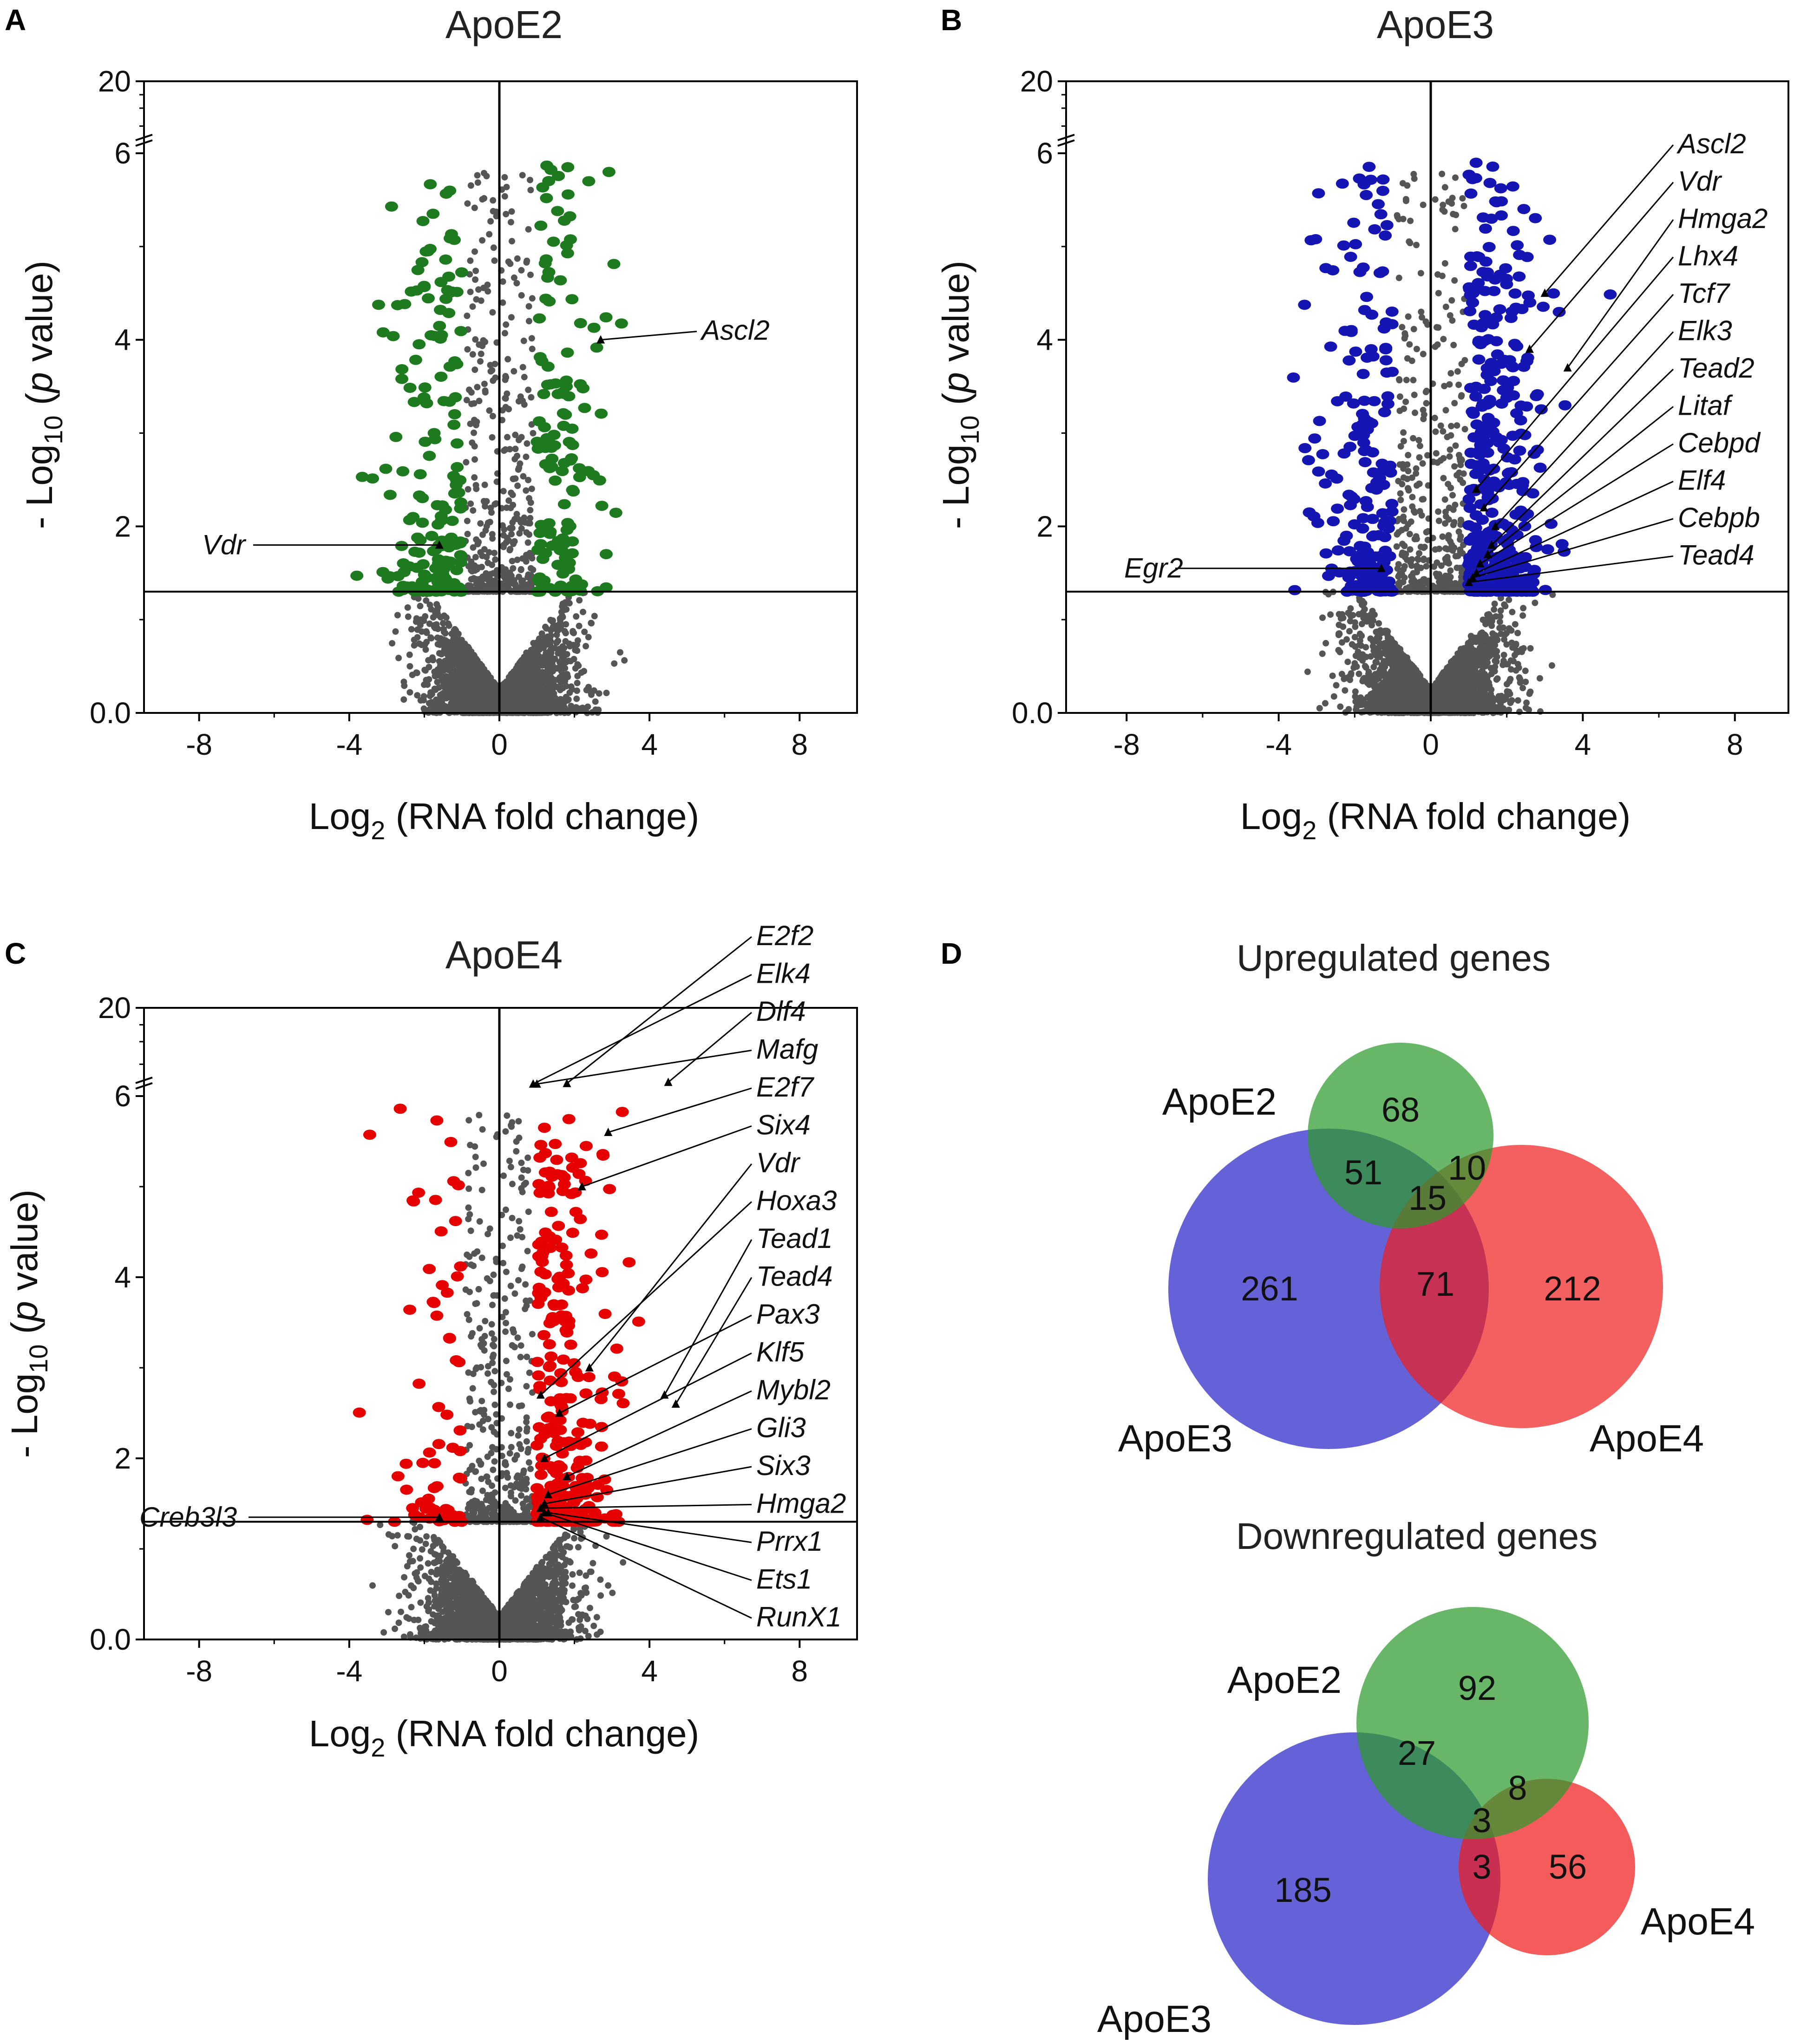 This screenshot has height=2044, width=1794. Describe the element at coordinates (224, 545) in the screenshot. I see `gene-label: Vdr` at that location.